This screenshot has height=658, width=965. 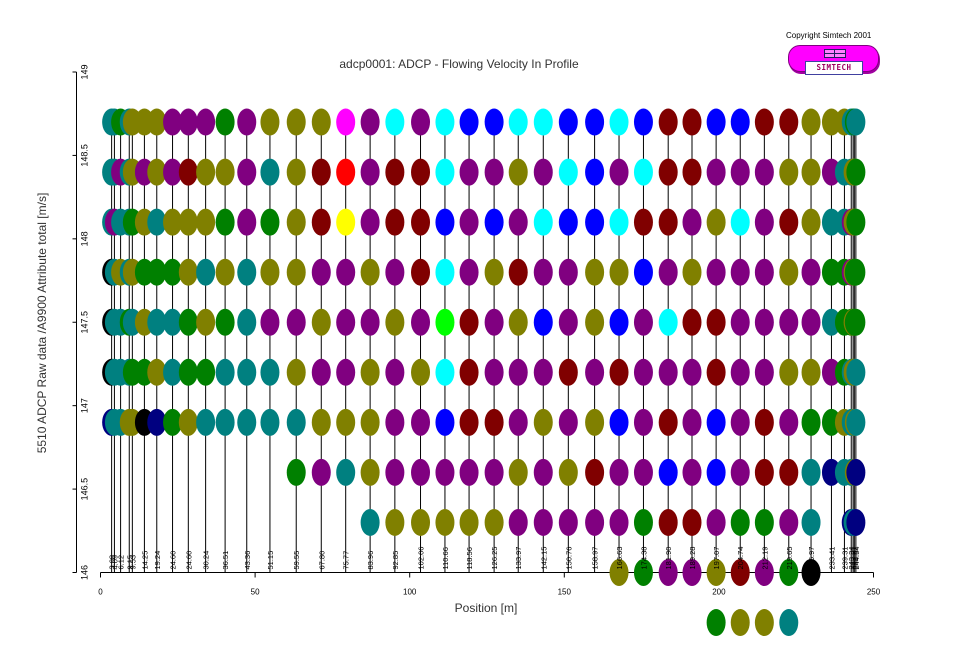 I want to click on profile-position-label: 51.15, so click(x=270, y=560).